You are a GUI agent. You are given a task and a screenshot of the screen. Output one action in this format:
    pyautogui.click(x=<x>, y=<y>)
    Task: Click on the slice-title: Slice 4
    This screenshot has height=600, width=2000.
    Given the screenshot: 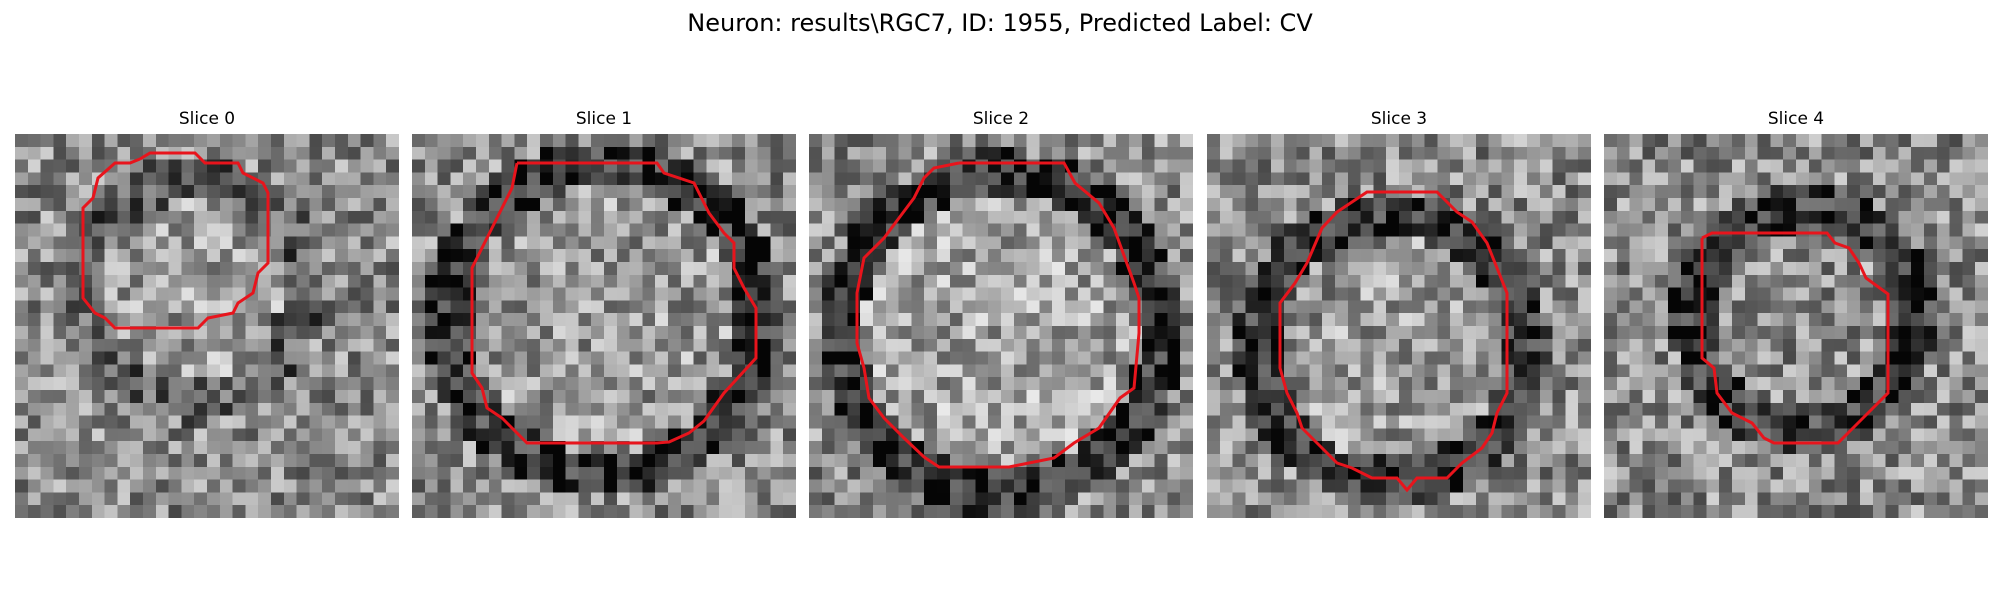 What is the action you would take?
    pyautogui.click(x=1796, y=119)
    